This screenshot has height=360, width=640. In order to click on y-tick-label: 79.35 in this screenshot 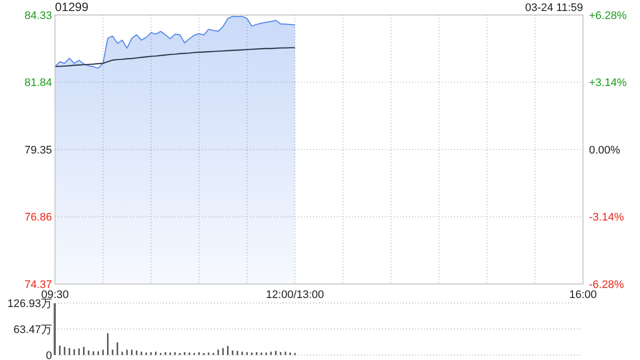, I will do `click(38, 150)`.